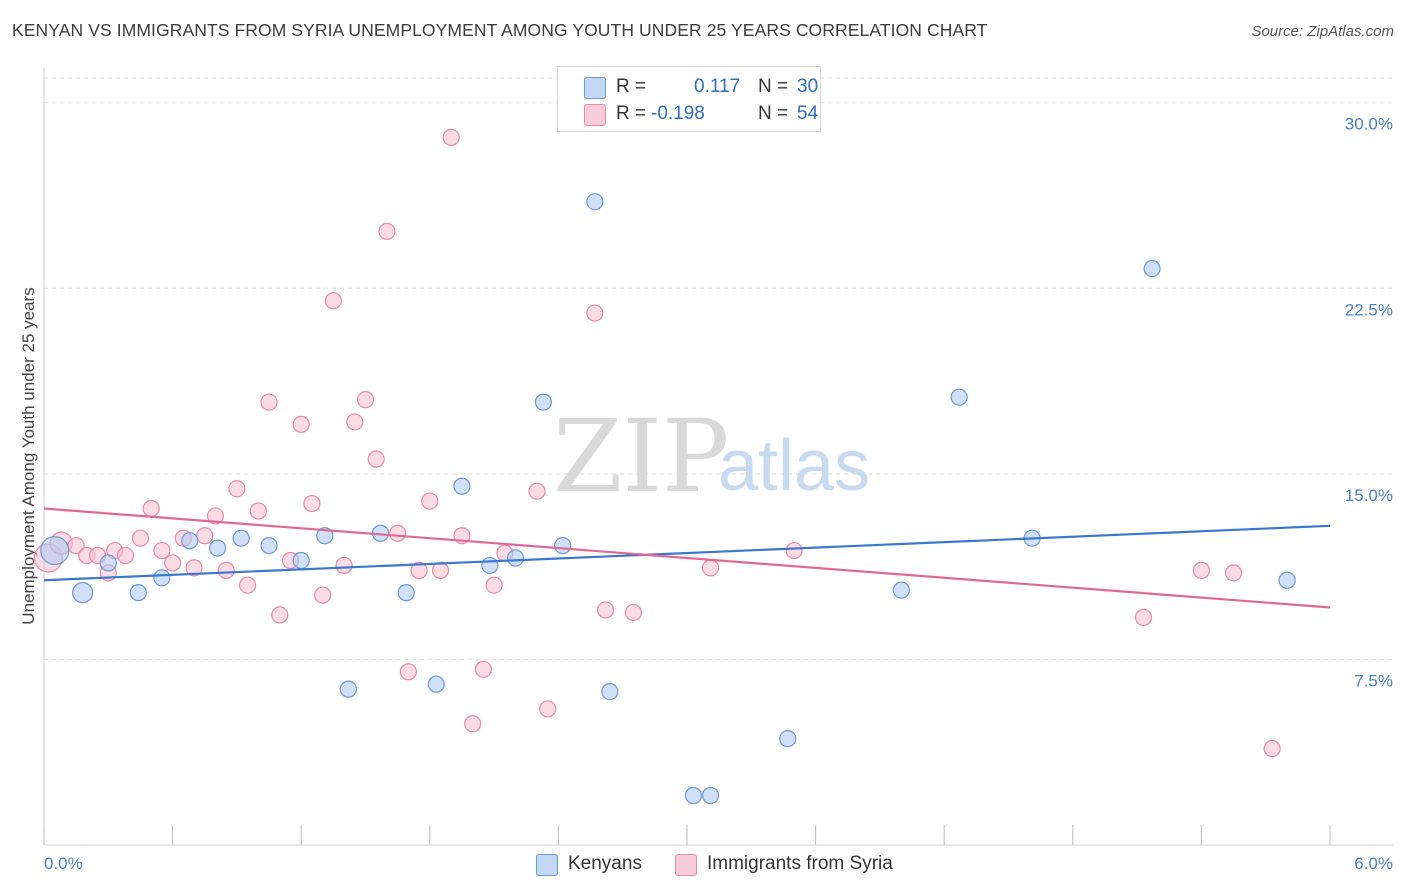 The width and height of the screenshot is (1406, 892). What do you see at coordinates (1322, 31) in the screenshot?
I see `source-label: Source: ZipAtlas.com` at bounding box center [1322, 31].